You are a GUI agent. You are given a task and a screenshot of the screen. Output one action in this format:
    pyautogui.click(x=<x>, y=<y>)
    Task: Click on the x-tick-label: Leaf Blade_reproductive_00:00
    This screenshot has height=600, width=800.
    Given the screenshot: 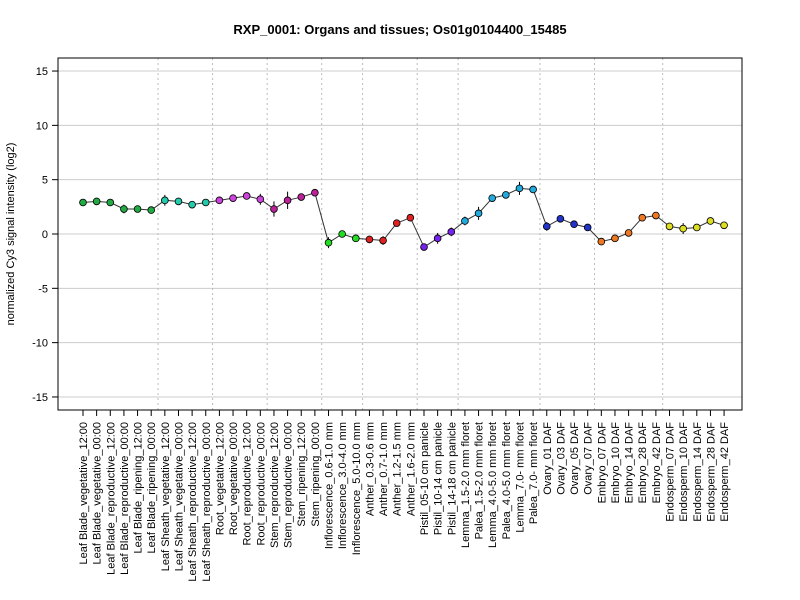 What is the action you would take?
    pyautogui.click(x=125, y=498)
    